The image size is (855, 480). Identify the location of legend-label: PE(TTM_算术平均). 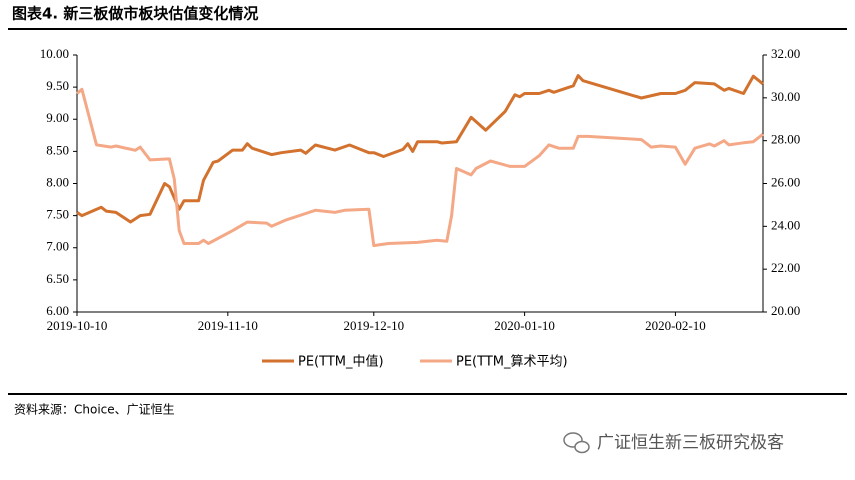
(512, 362).